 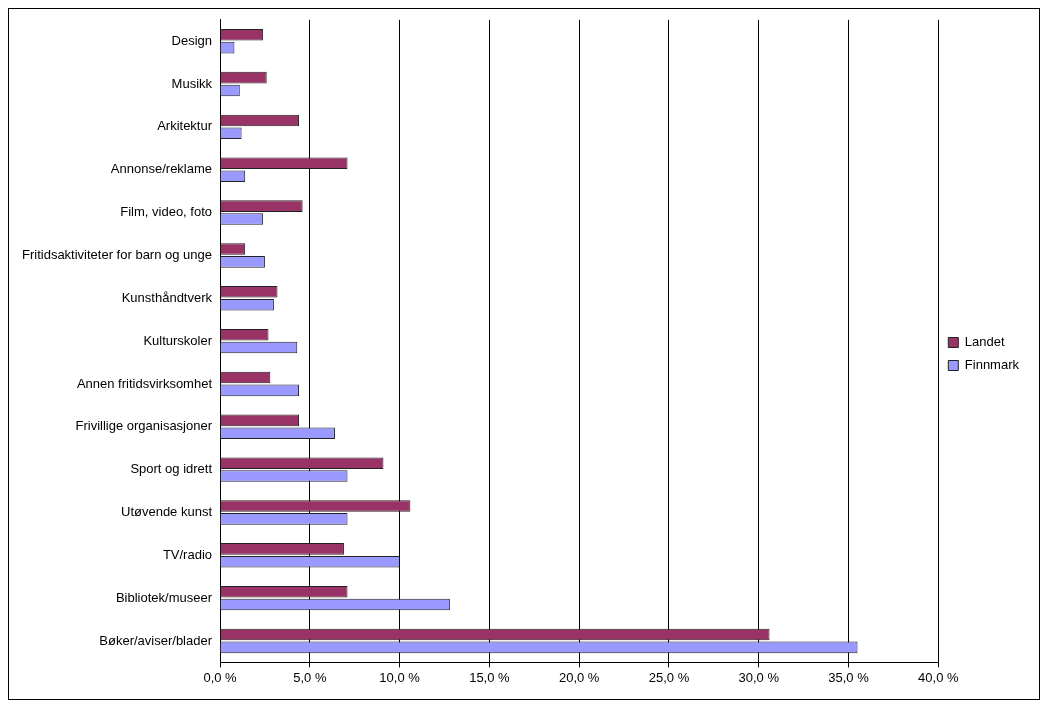 I want to click on x-tick-label: 20,0 %, so click(x=579, y=677).